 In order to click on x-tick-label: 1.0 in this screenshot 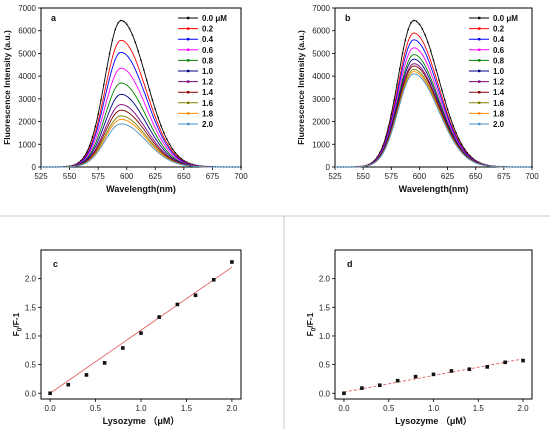, I will do `click(434, 408)`.